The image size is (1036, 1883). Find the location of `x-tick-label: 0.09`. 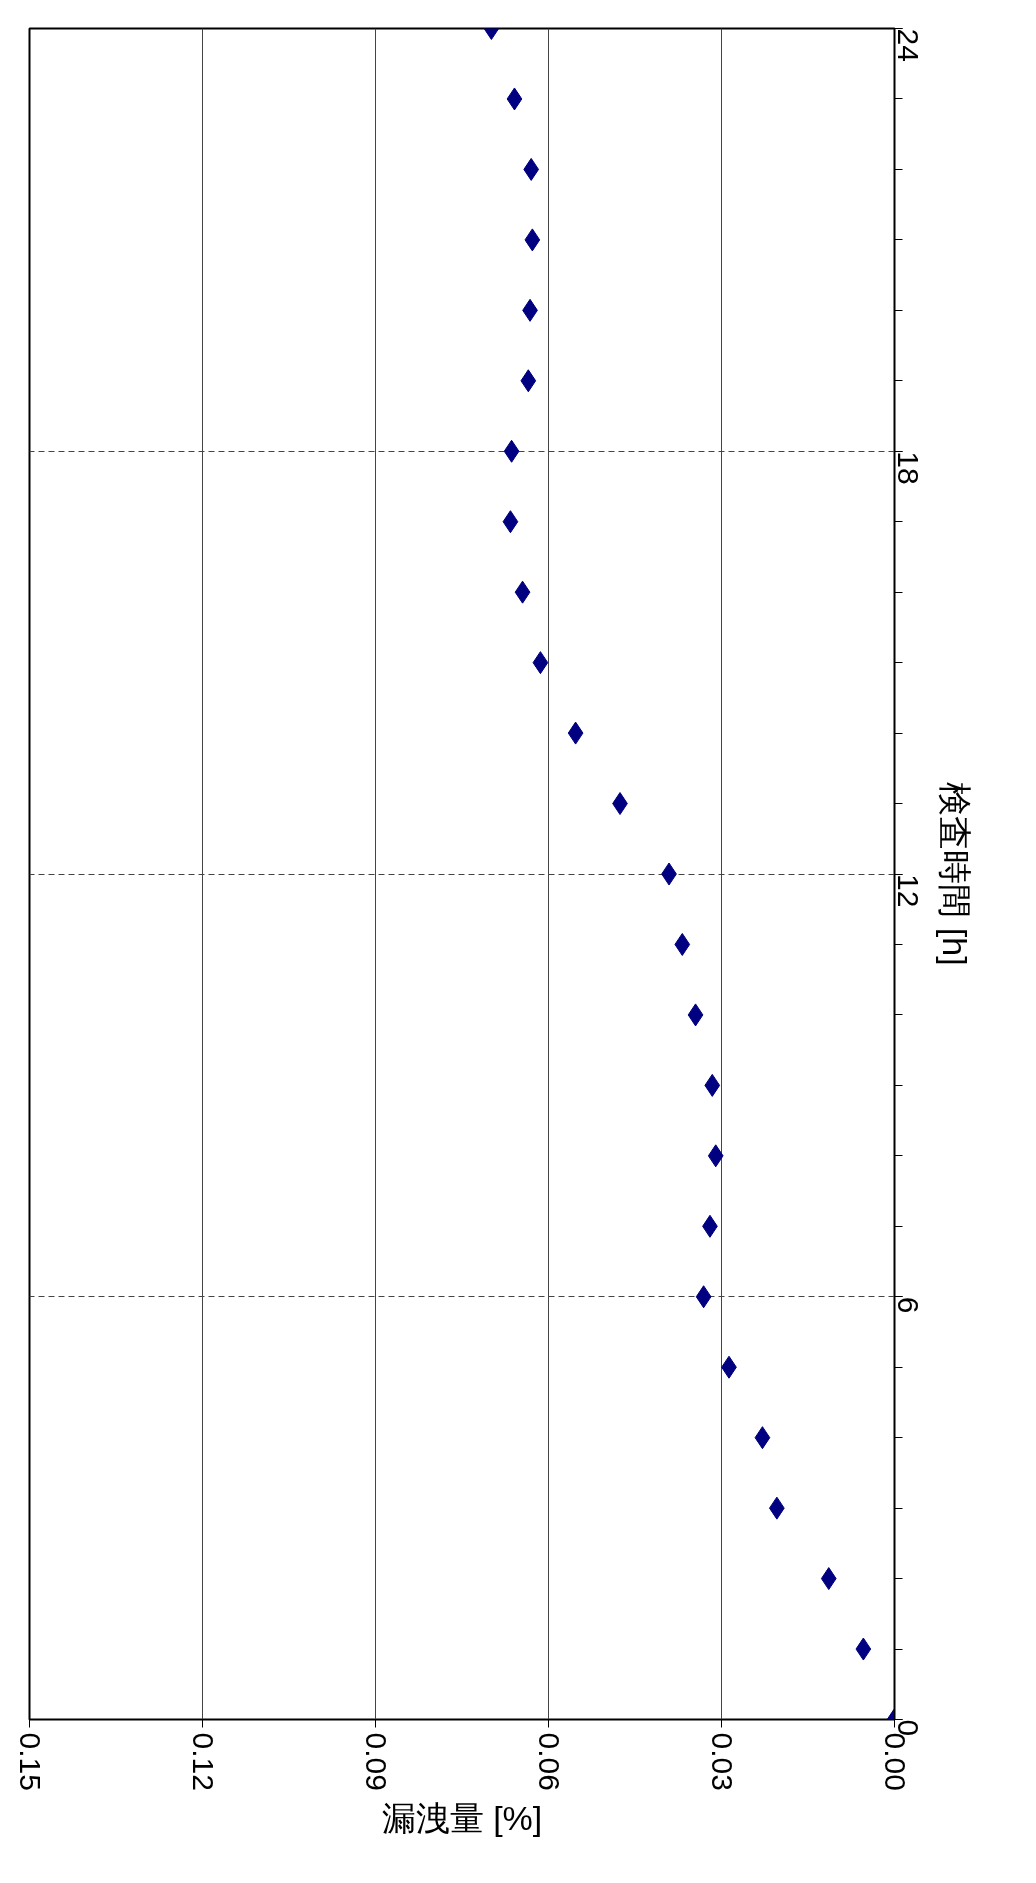

x-tick-label: 0.09 is located at coordinates (376, 1761).